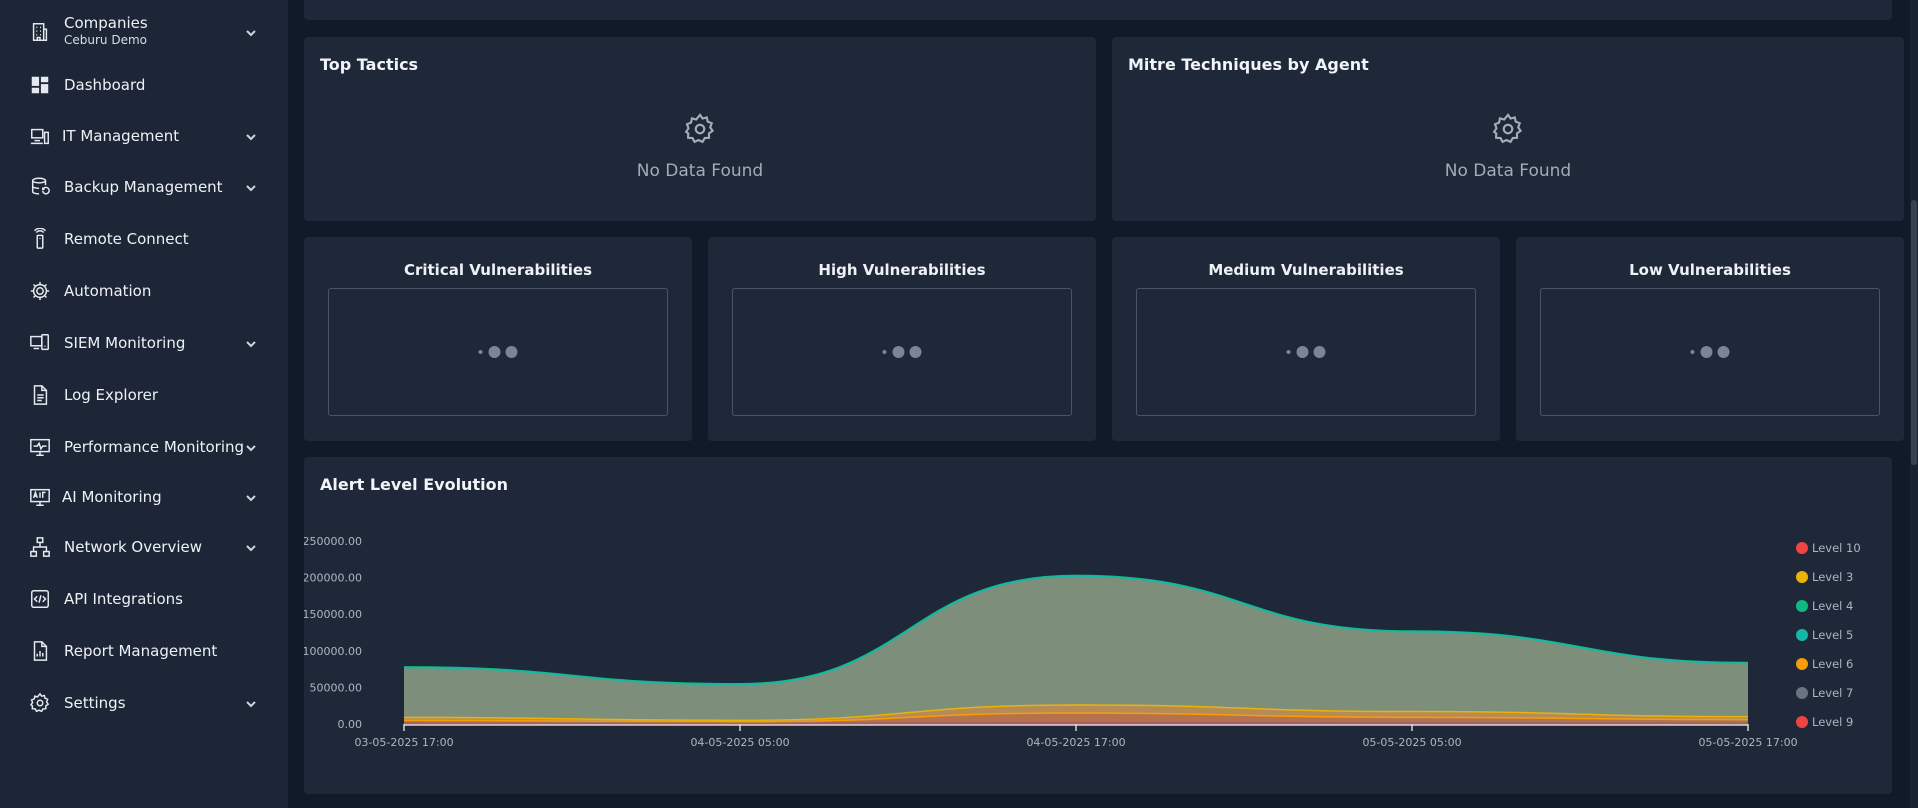 The image size is (1918, 808). Describe the element at coordinates (121, 136) in the screenshot. I see `sidebar-item-label: IT Management` at that location.